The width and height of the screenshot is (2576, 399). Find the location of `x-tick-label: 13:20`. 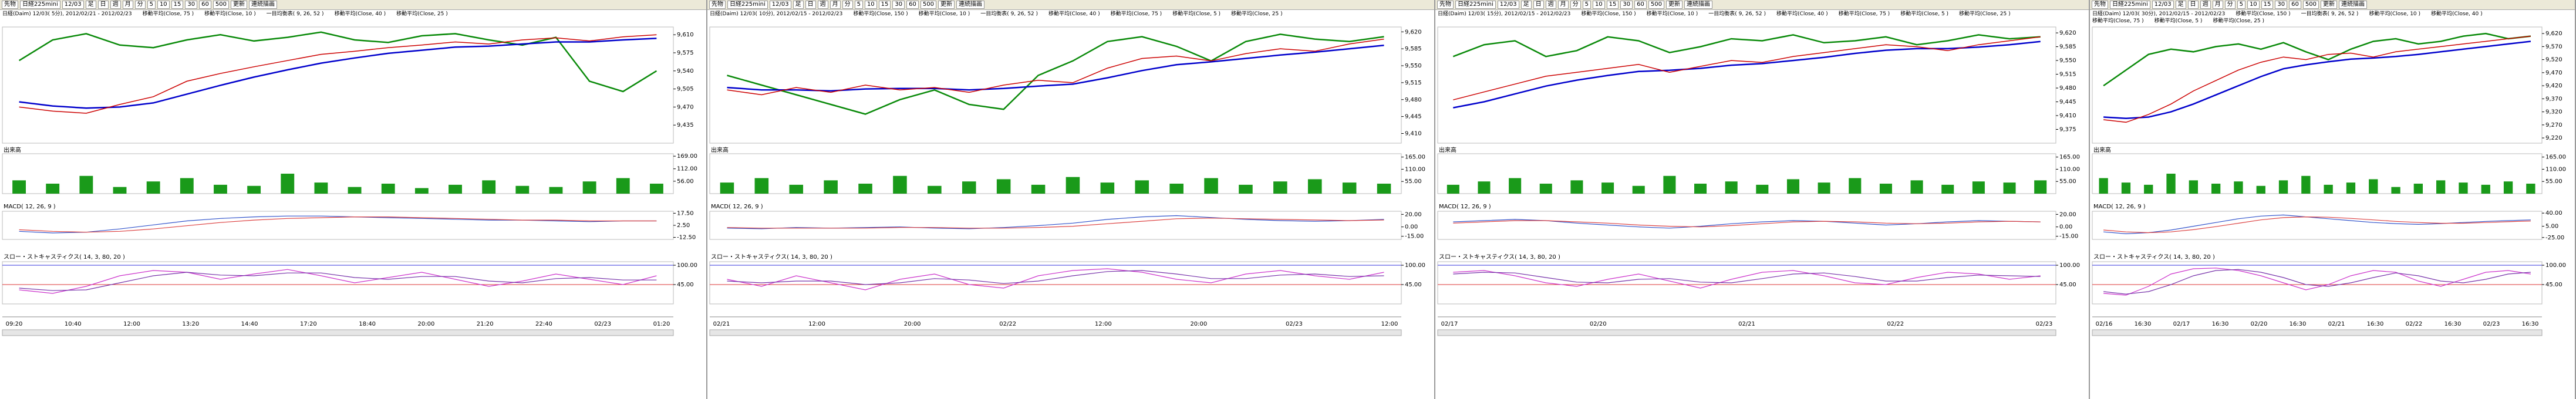

x-tick-label: 13:20 is located at coordinates (190, 324).